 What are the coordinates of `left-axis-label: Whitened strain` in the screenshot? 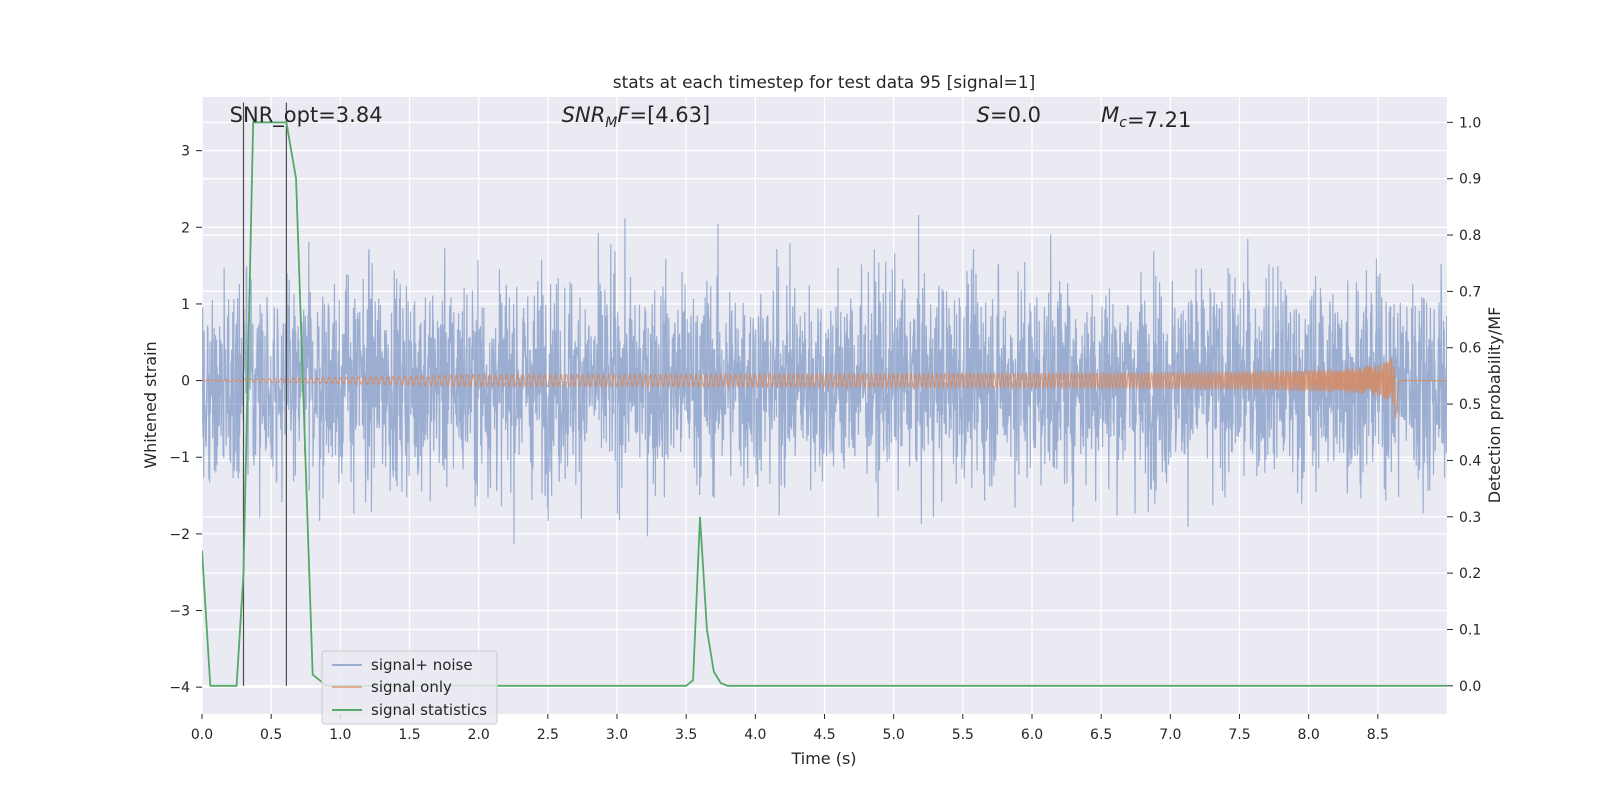 It's located at (150, 404).